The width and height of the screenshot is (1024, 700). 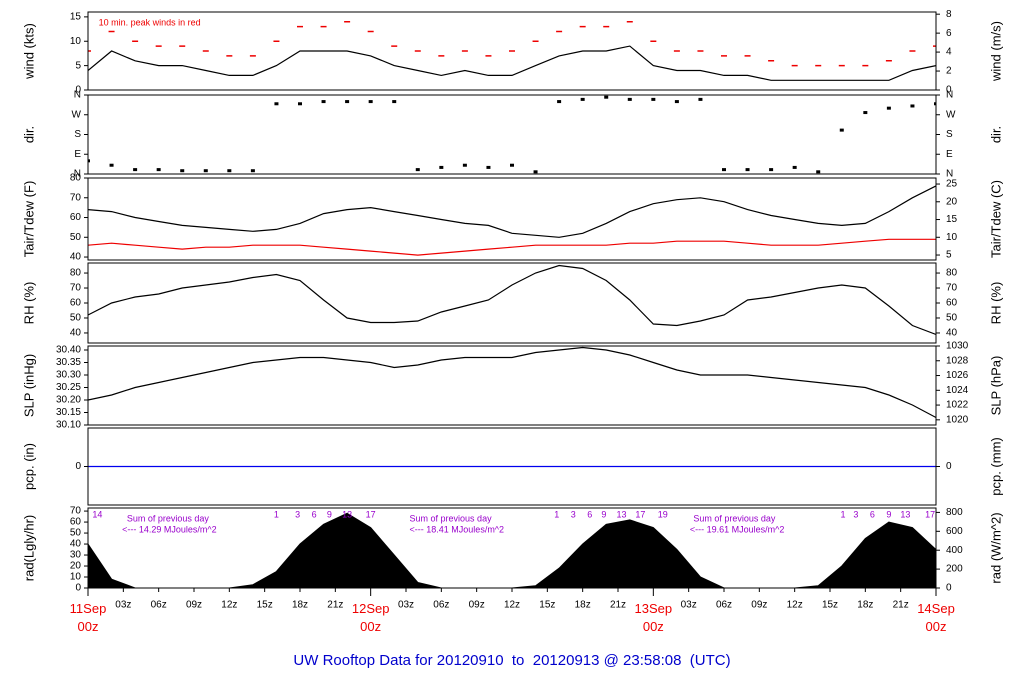 What do you see at coordinates (759, 605) in the screenshot?
I see `x-tick-label: 09z` at bounding box center [759, 605].